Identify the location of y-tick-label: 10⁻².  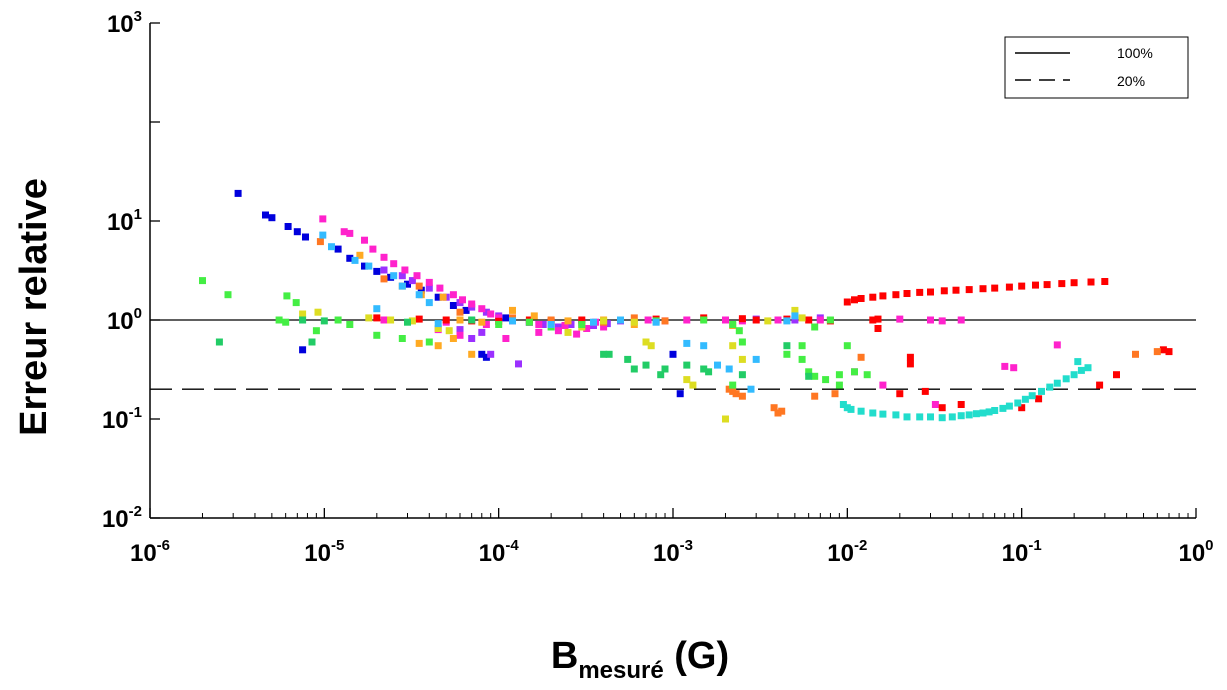
(122, 518).